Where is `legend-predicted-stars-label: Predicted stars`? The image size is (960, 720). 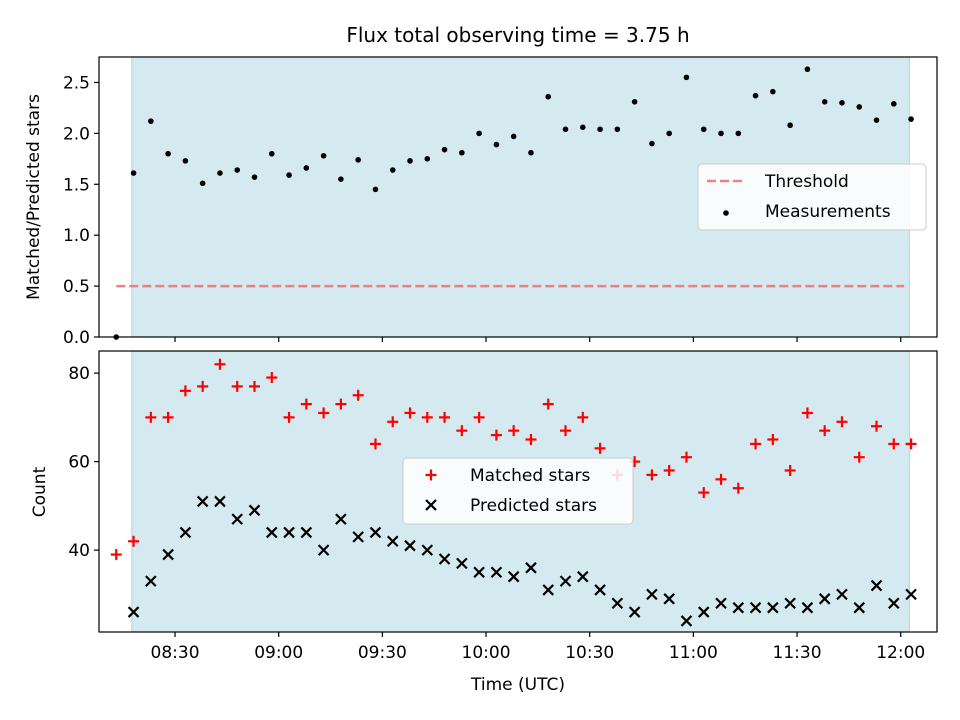 legend-predicted-stars-label: Predicted stars is located at coordinates (533, 506).